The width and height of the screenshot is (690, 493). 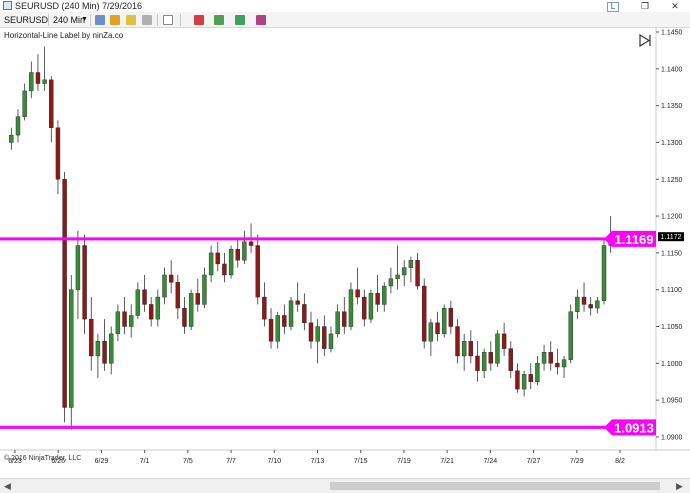 I want to click on properties-icon, so click(x=261, y=20).